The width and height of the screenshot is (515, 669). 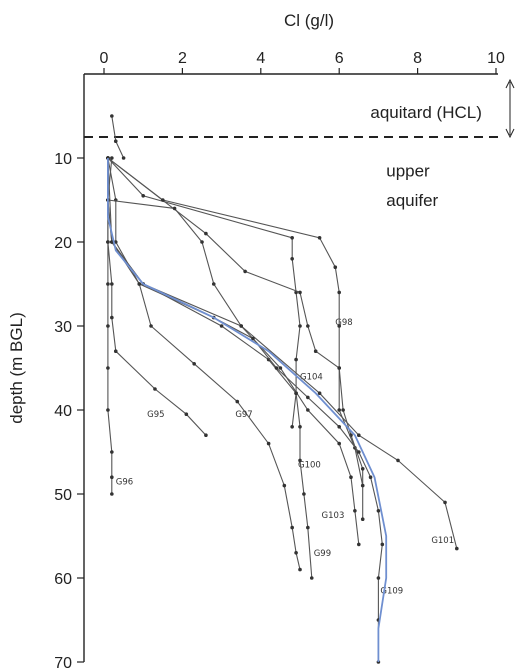 What do you see at coordinates (182, 58) in the screenshot?
I see `x-tick-label: 2` at bounding box center [182, 58].